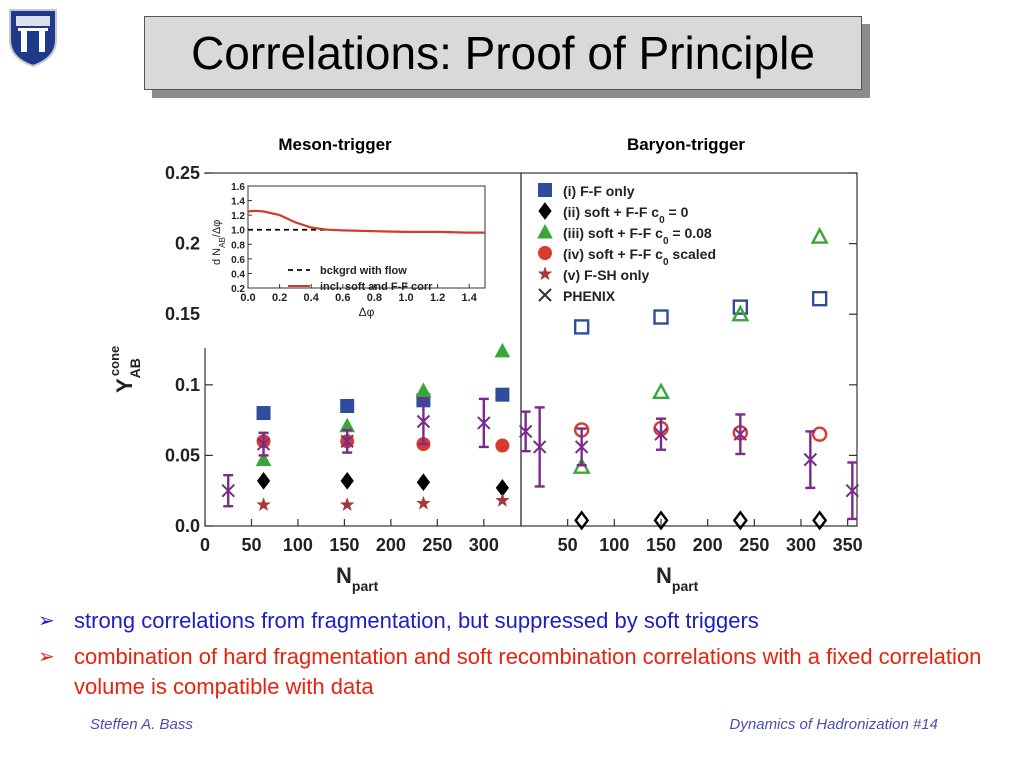  I want to click on inset-x-tick-label: 0.2, so click(279, 298).